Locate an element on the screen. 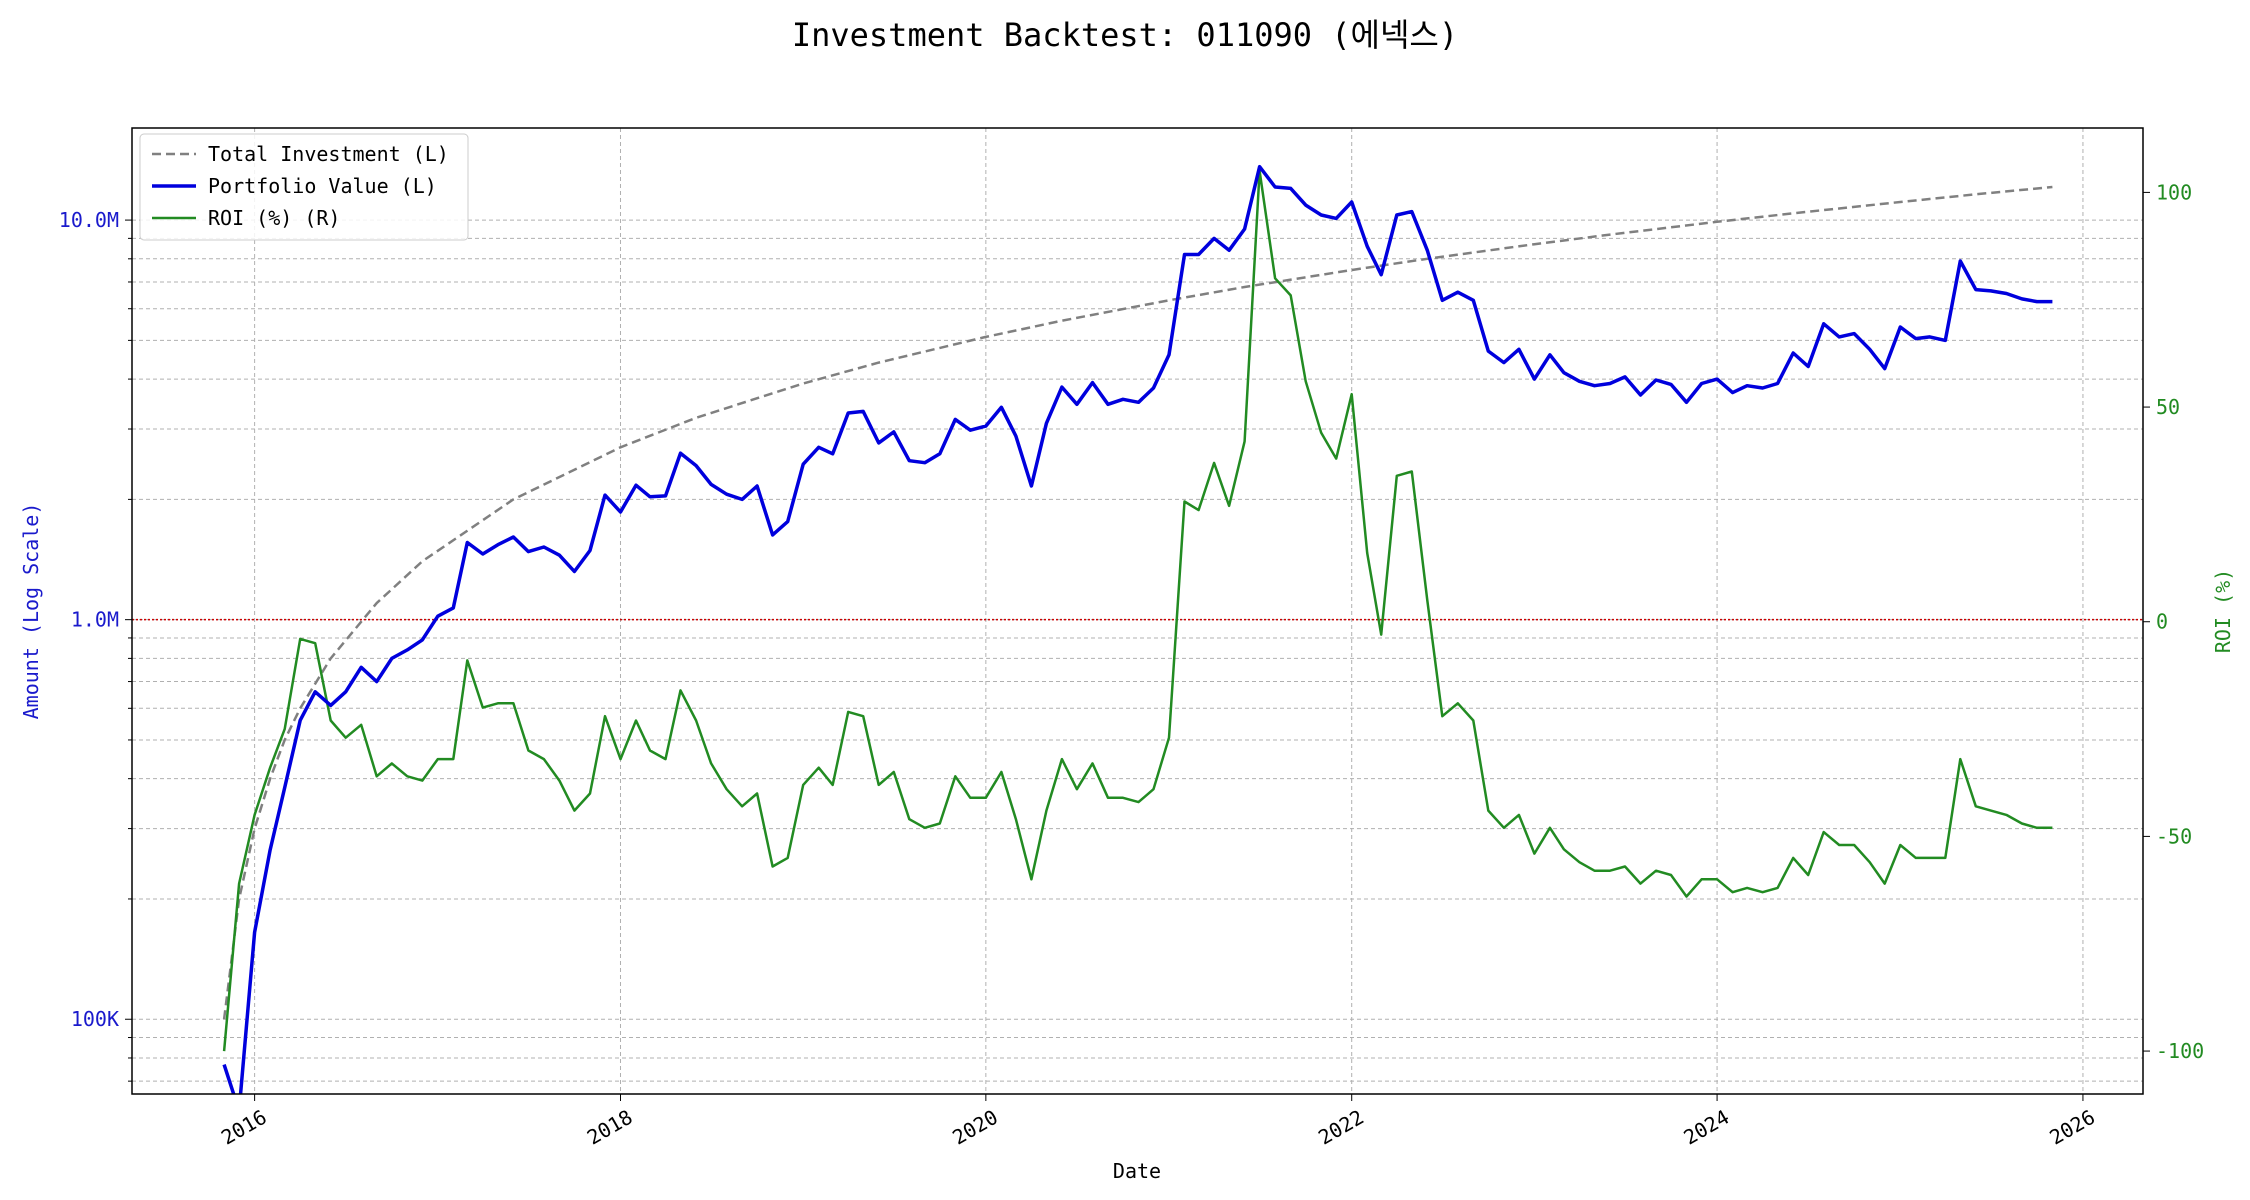 This screenshot has width=2250, height=1200. x-tick-label: 2016 is located at coordinates (244, 1127).